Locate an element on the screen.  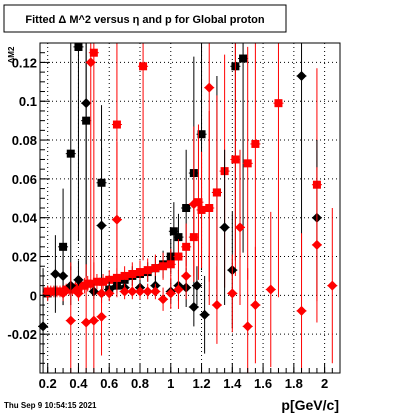
x-tick-label: 0.2 is located at coordinates (48, 383).